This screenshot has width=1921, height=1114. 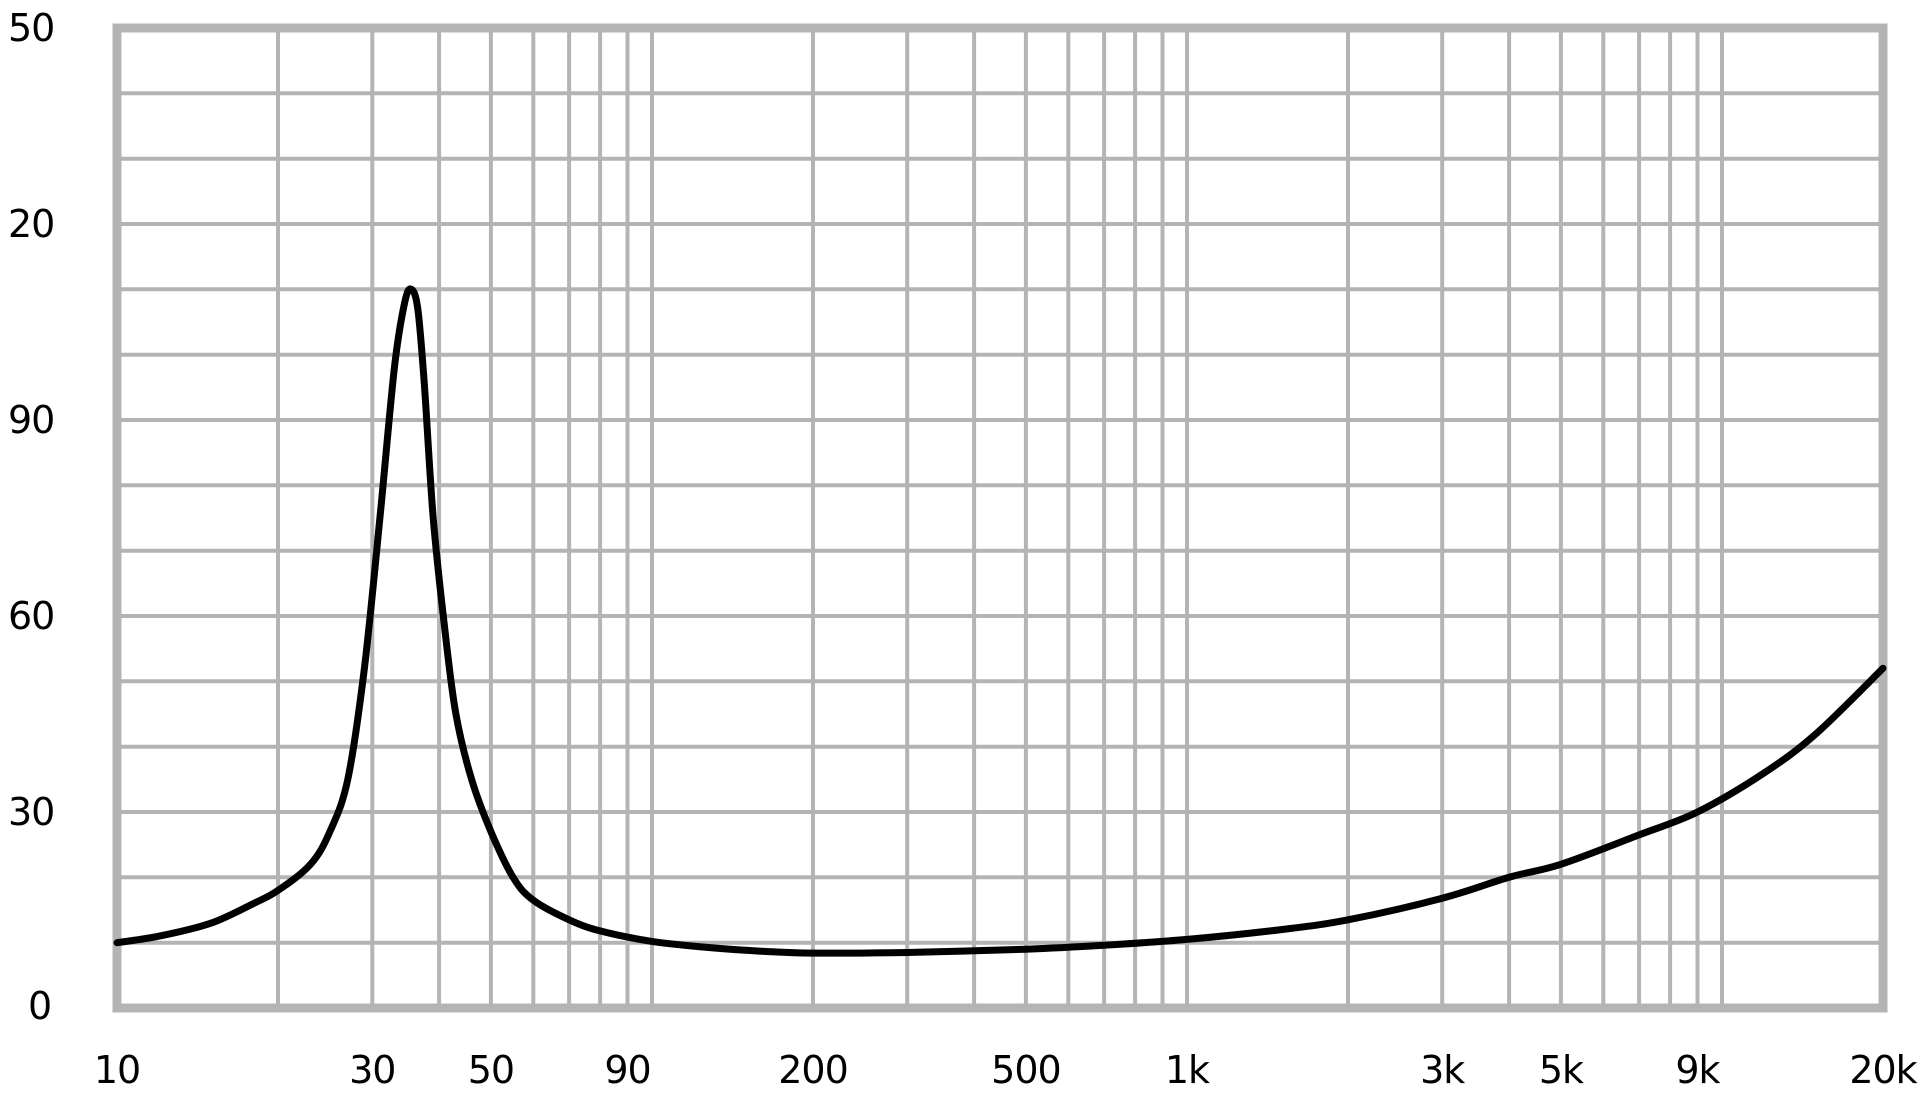 I want to click on x-tick-label: 1k, so click(x=1187, y=1070).